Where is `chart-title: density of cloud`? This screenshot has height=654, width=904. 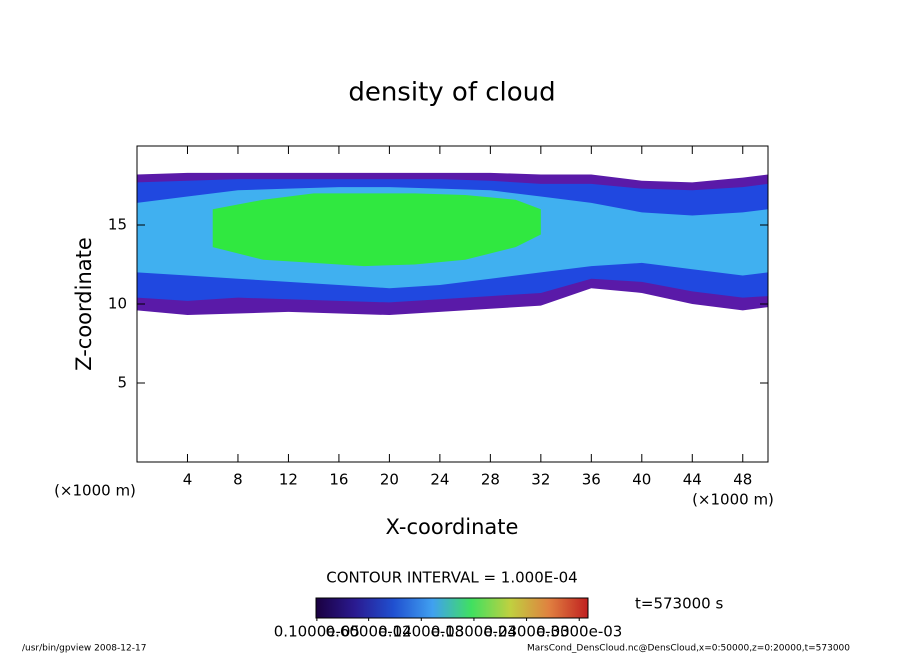 chart-title: density of cloud is located at coordinates (451, 93).